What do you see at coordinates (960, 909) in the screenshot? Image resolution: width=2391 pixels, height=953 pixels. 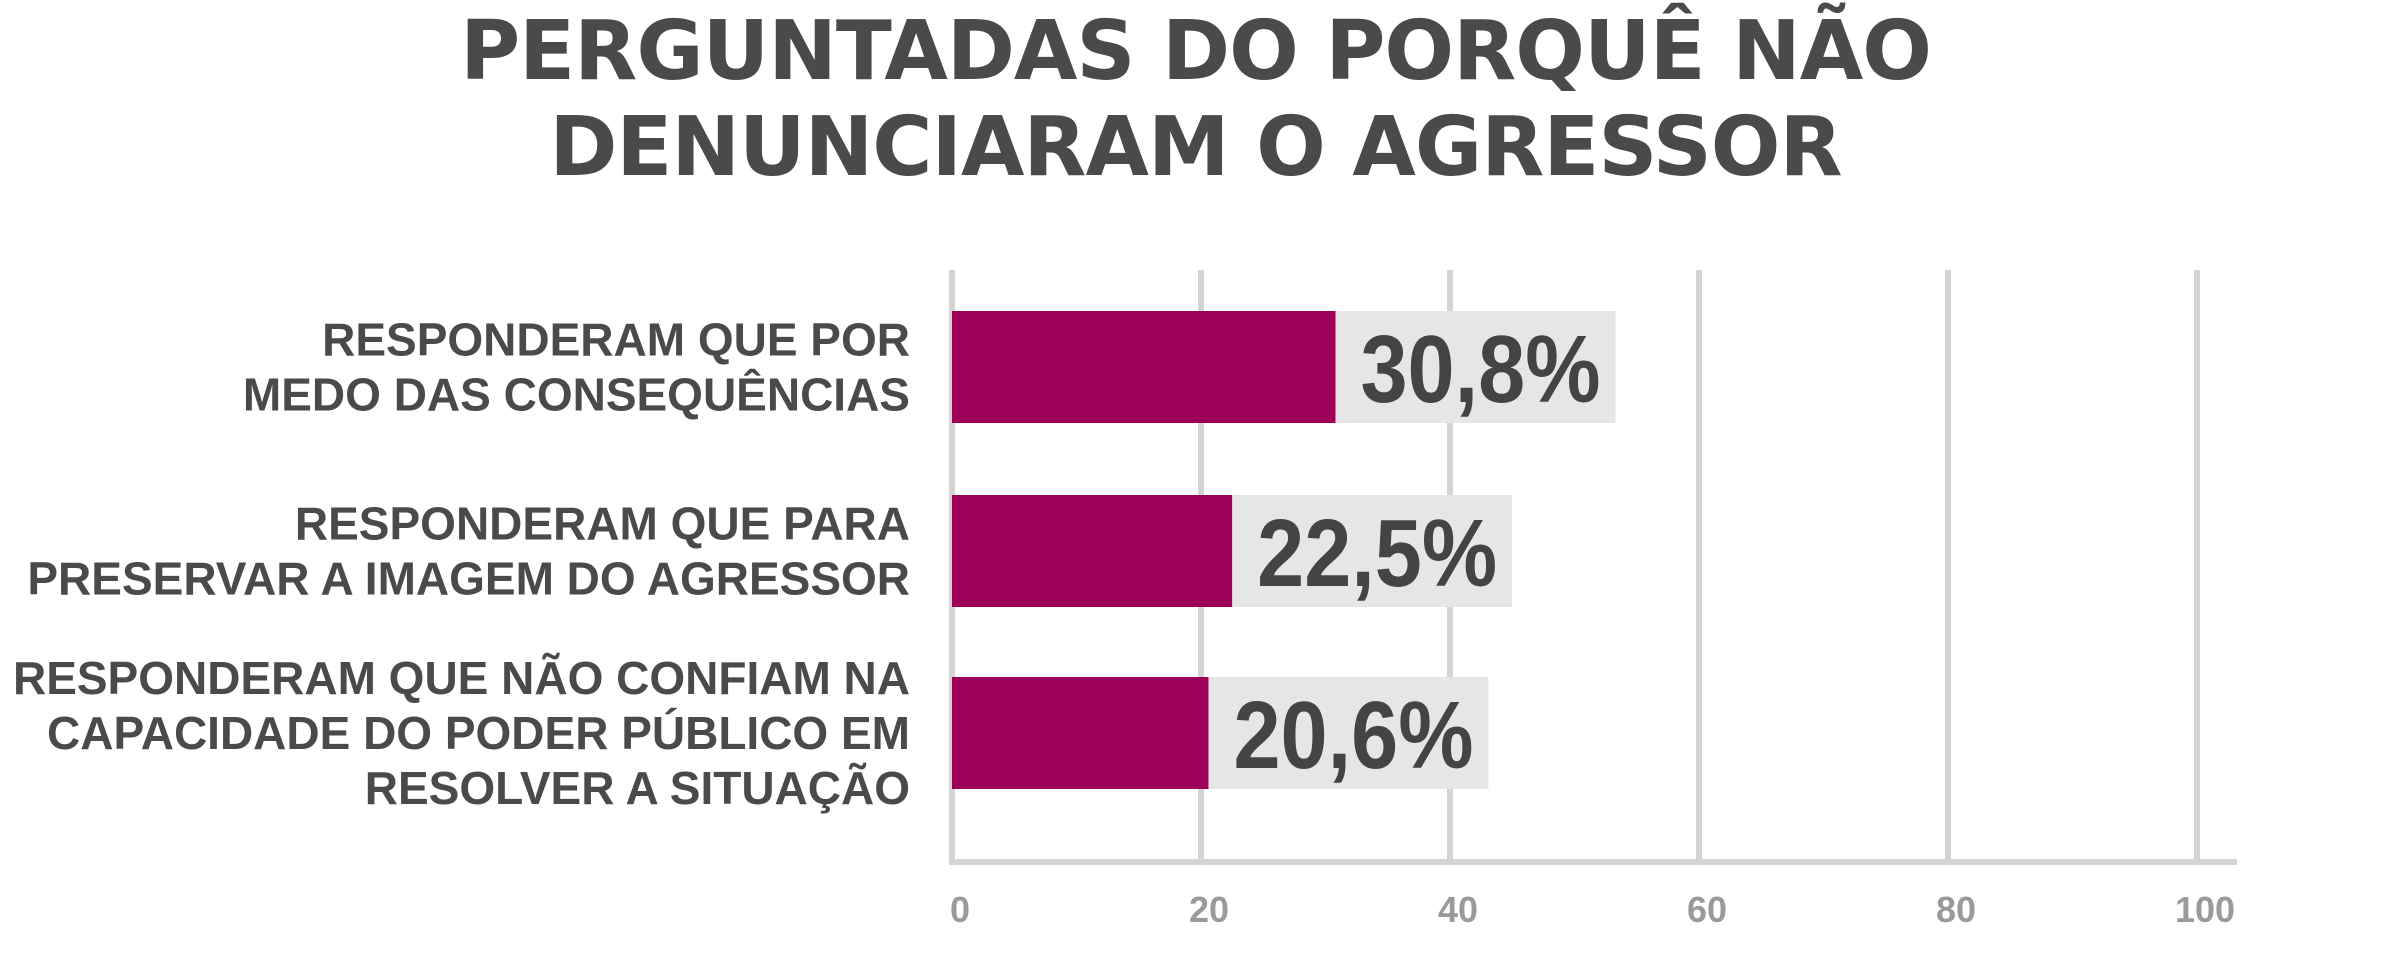 I see `x-tick-label: 0` at bounding box center [960, 909].